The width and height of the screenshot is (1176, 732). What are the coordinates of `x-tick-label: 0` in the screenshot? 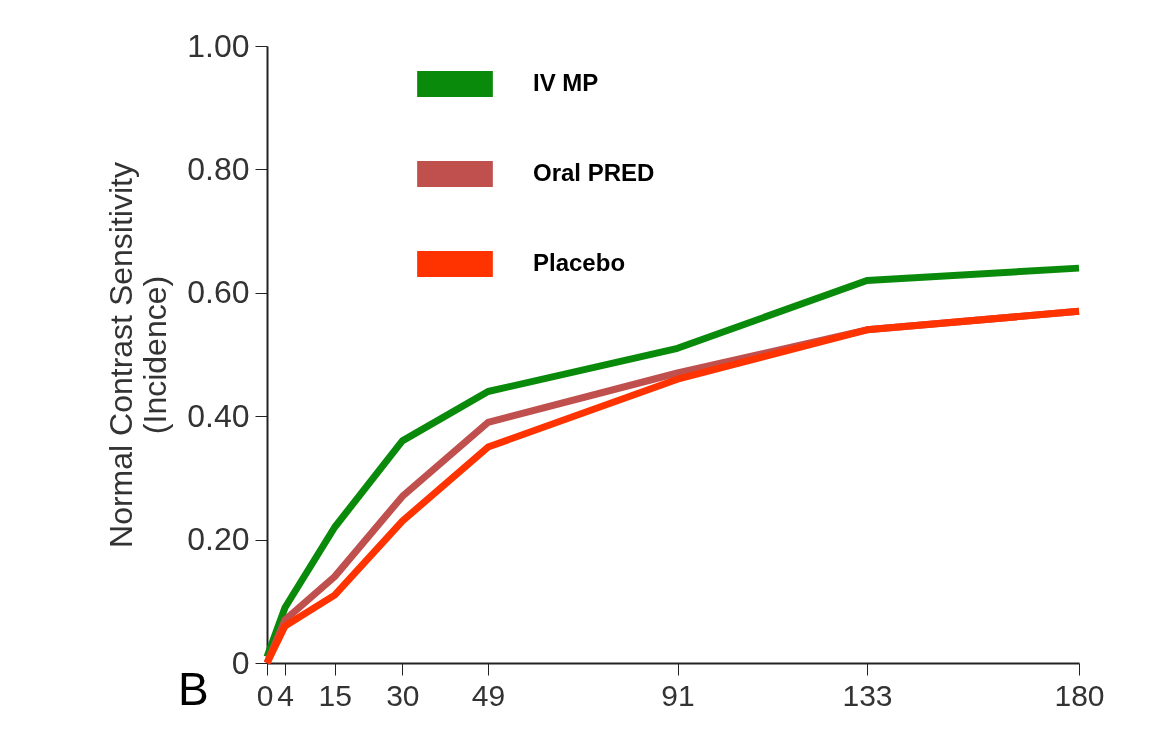 It's located at (265, 695).